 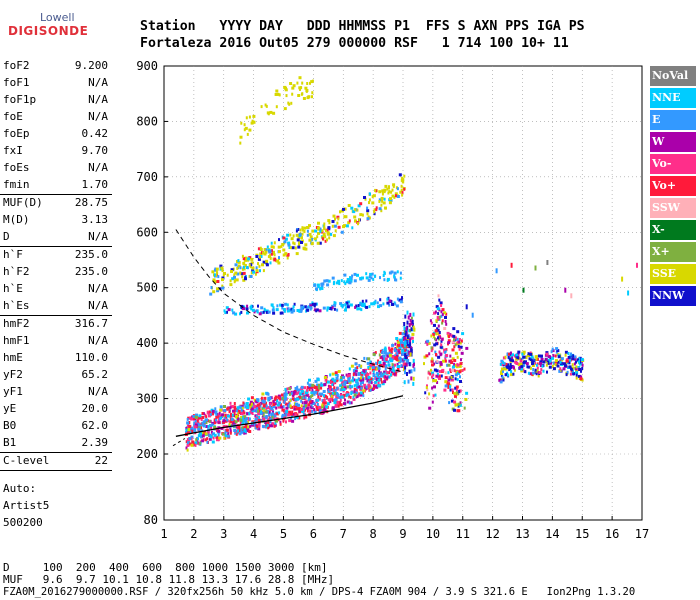 I want to click on autoscale-info-line: Artist5, so click(x=26, y=505).